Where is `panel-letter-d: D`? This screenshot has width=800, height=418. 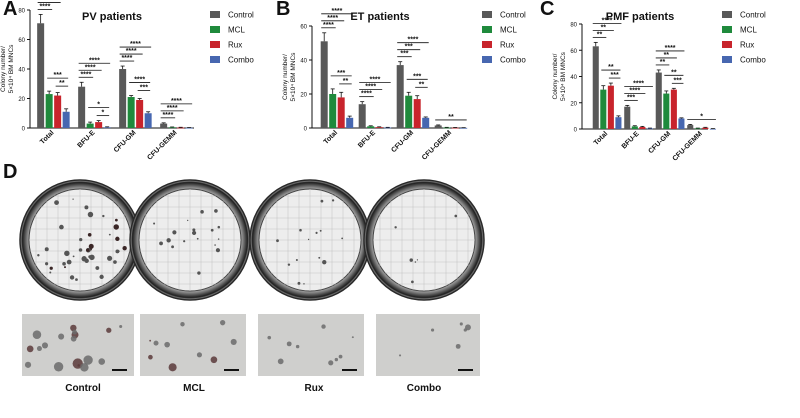
panel-letter-d: D is located at coordinates (10, 172).